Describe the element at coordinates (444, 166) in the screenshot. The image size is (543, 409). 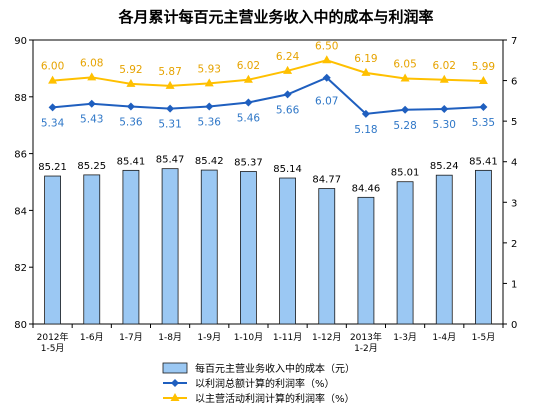
I see `bar-cost-value-label: 85.24` at that location.